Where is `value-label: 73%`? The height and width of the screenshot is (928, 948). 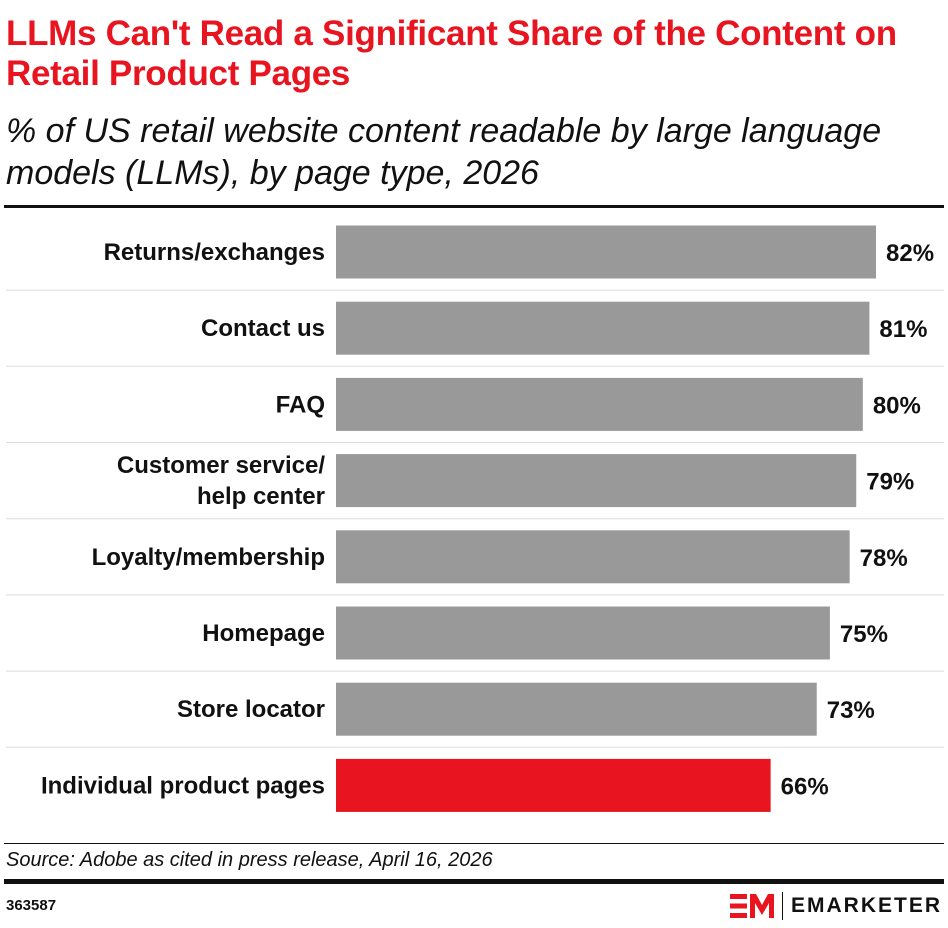
value-label: 73% is located at coordinates (851, 710).